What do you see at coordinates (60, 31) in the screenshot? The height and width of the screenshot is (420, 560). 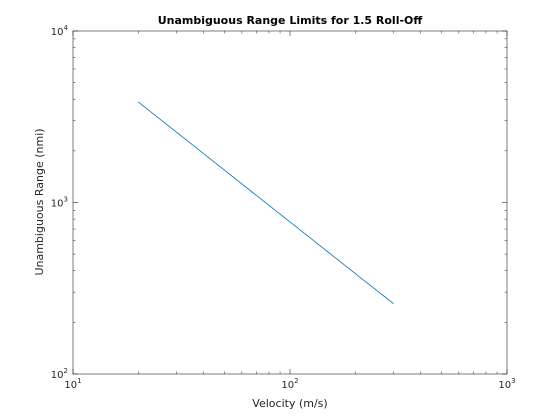 I see `y-tick-label: 10⁴` at bounding box center [60, 31].